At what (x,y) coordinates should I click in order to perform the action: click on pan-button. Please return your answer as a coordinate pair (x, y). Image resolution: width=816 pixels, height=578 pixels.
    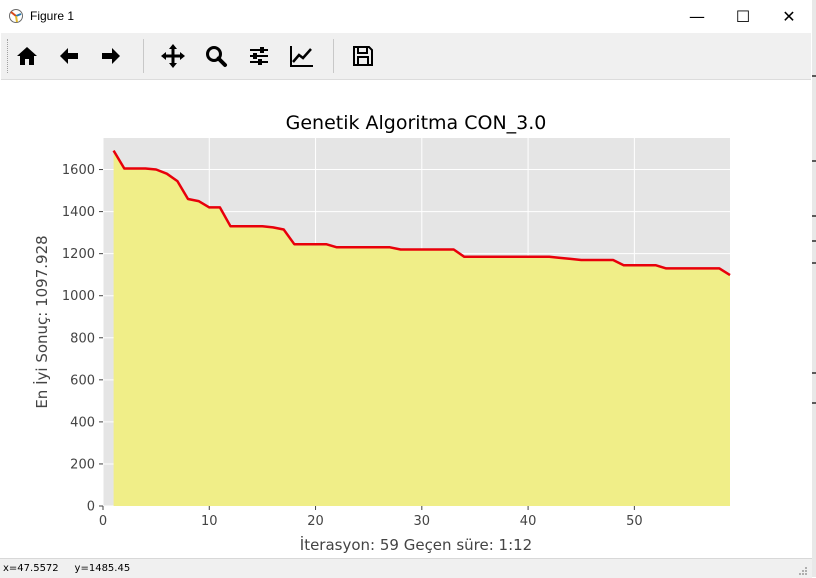
    Looking at the image, I should click on (173, 56).